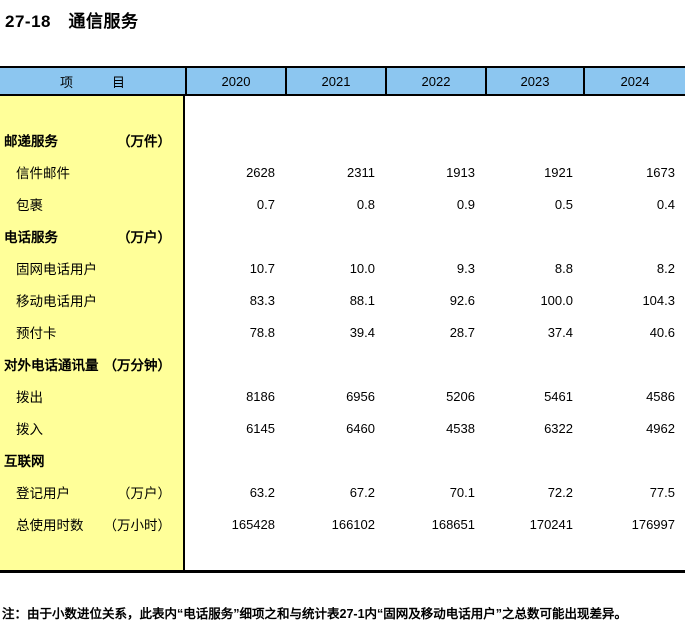 The width and height of the screenshot is (685, 638). What do you see at coordinates (362, 492) in the screenshot?
I see `value-cell: 67.2` at bounding box center [362, 492].